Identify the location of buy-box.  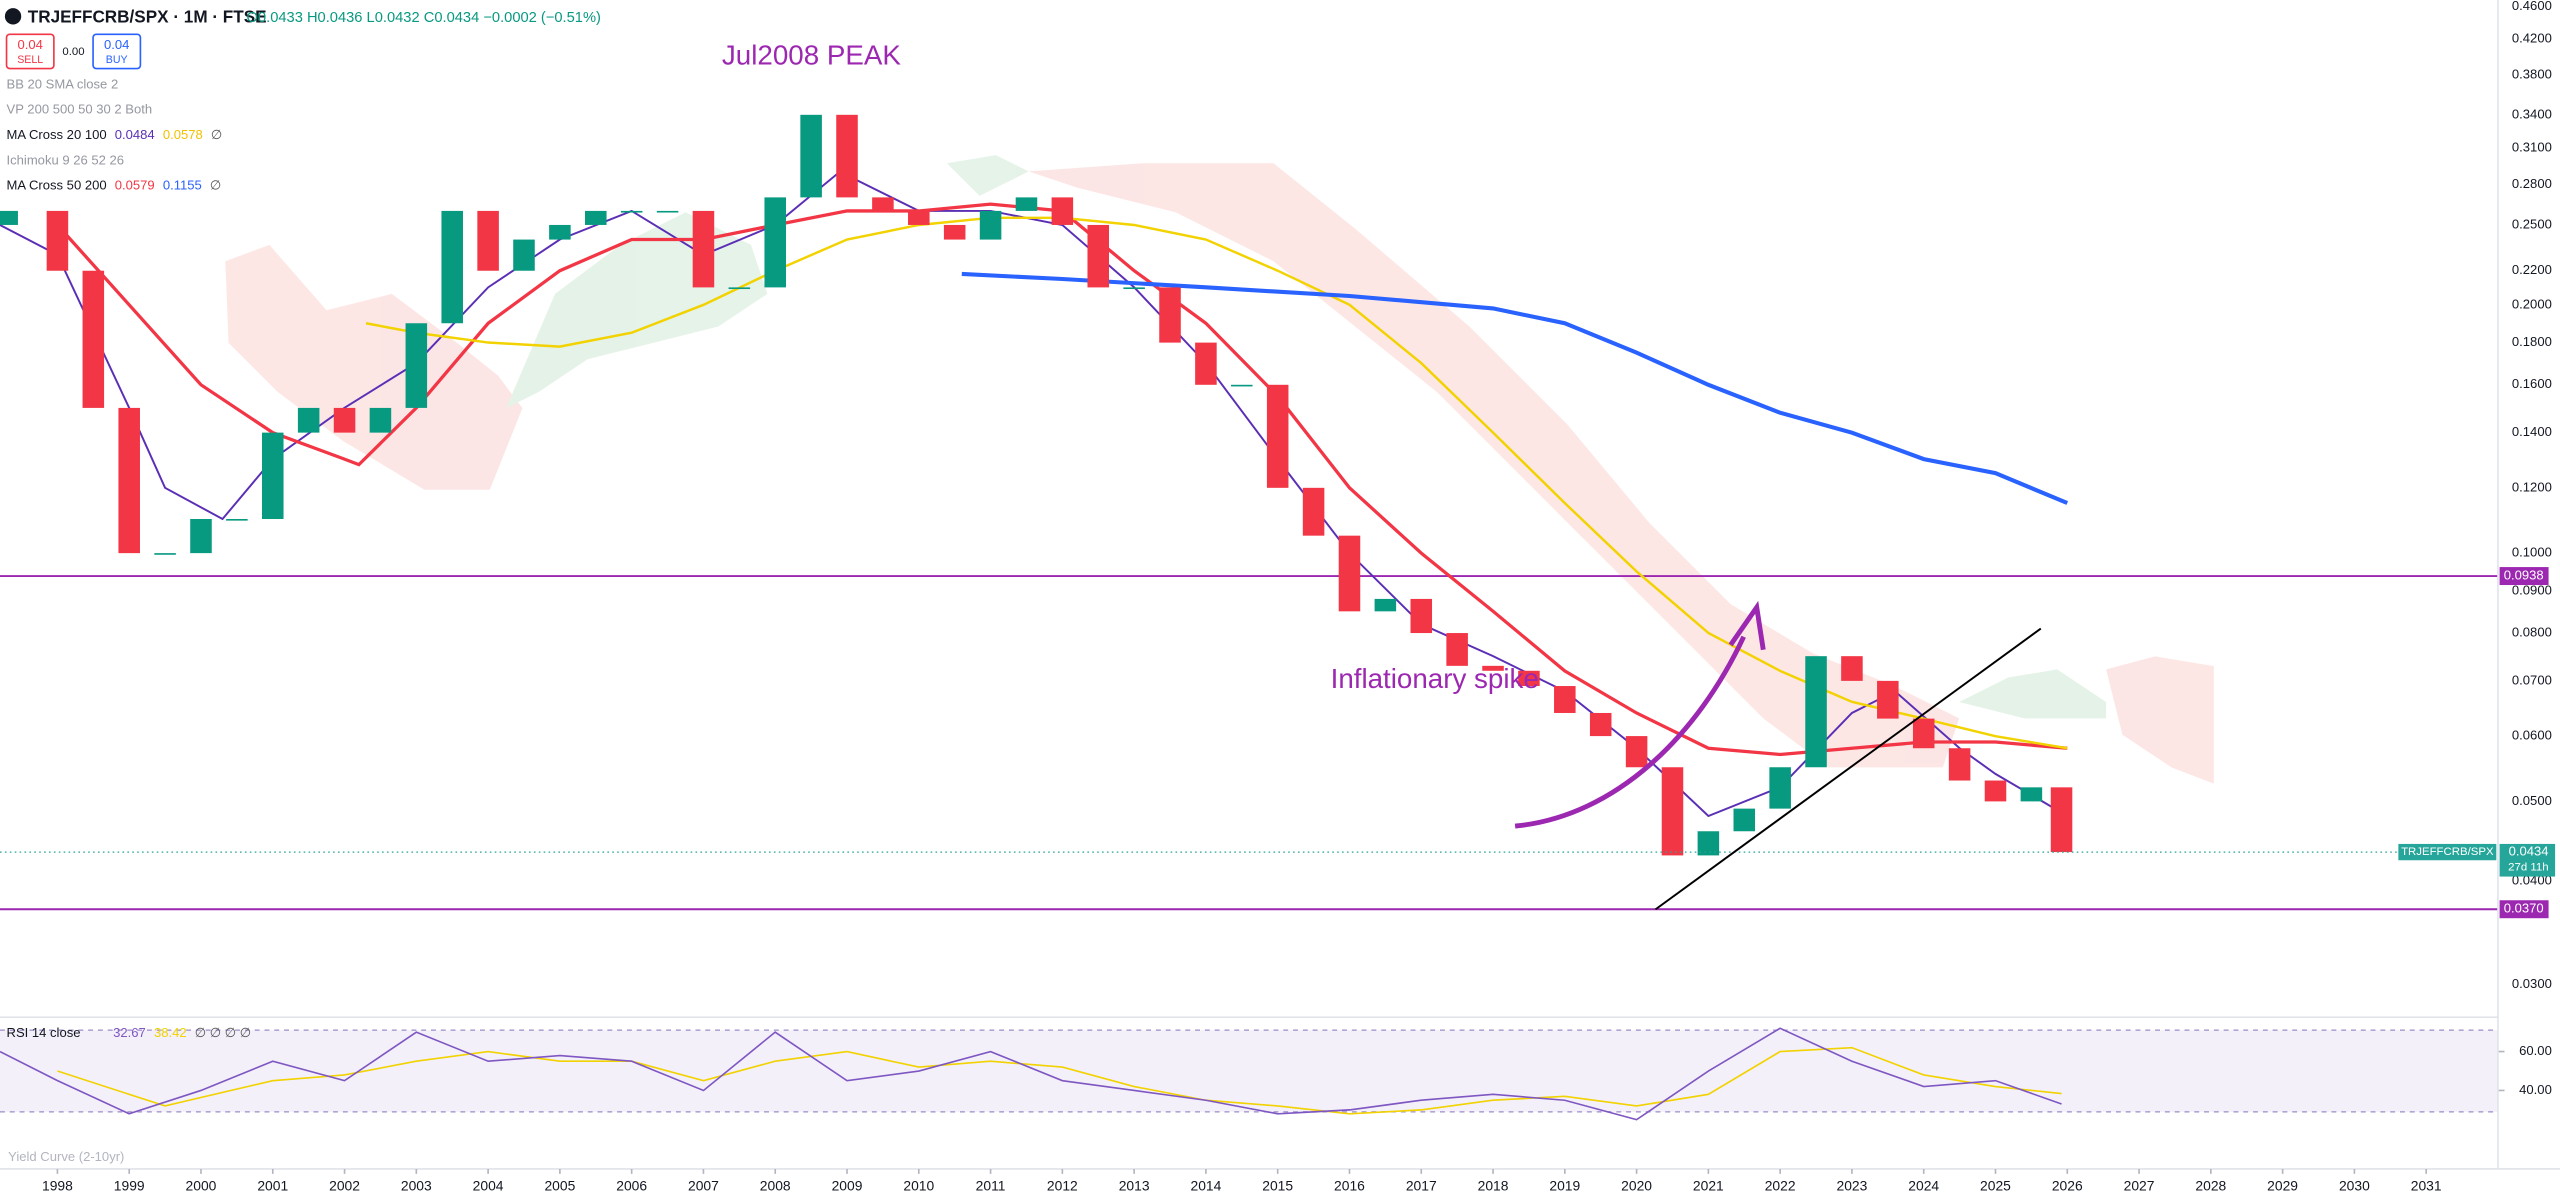
(117, 51).